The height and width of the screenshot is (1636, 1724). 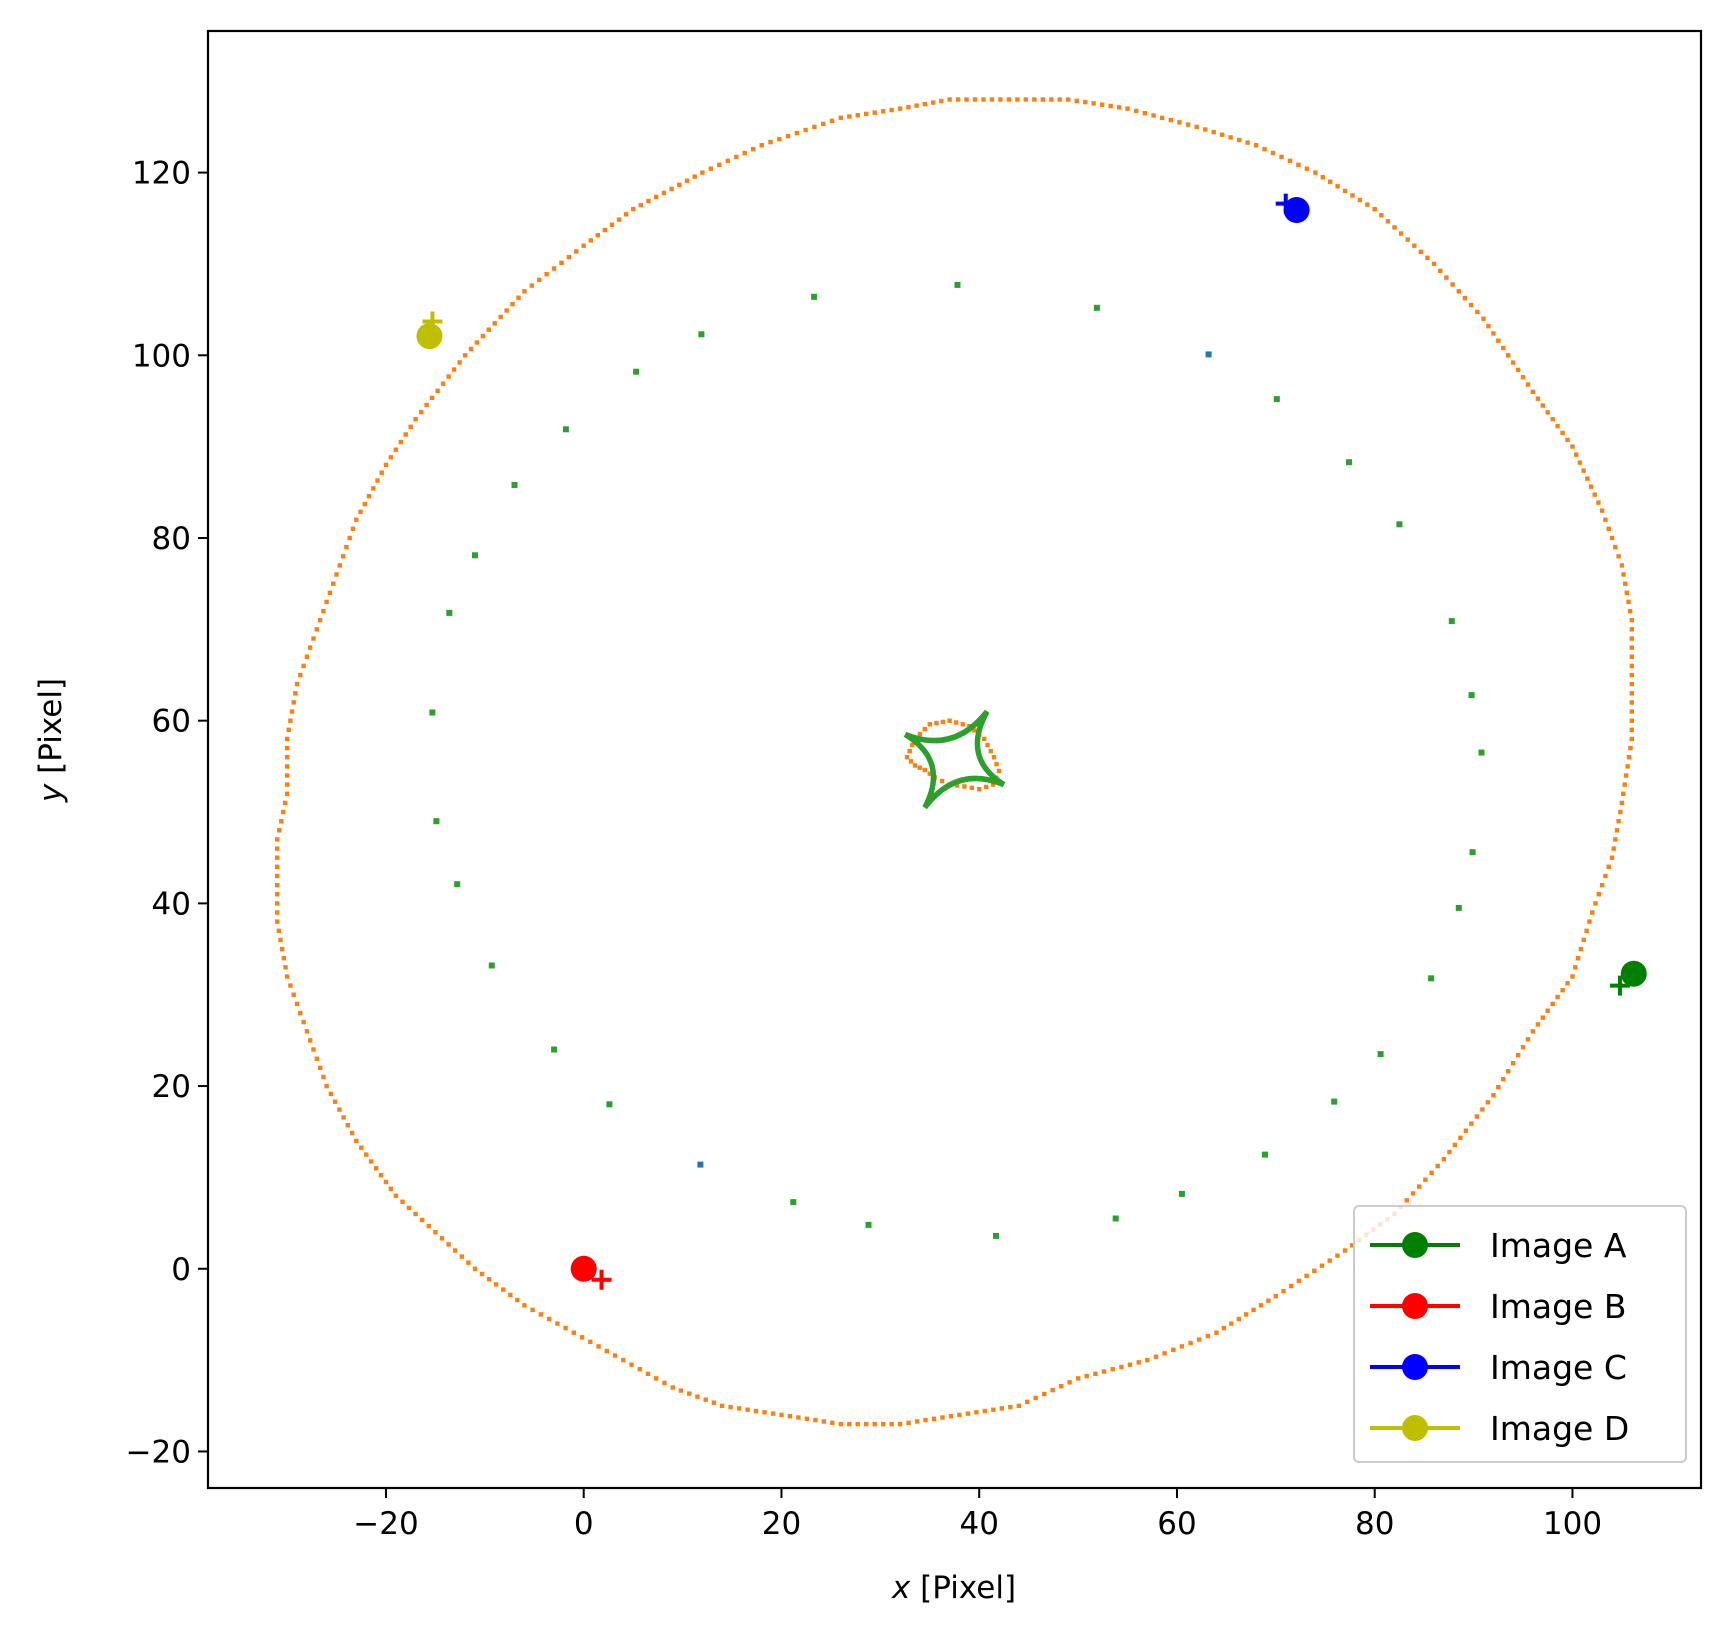 What do you see at coordinates (1558, 1306) in the screenshot?
I see `legend-label: Image B` at bounding box center [1558, 1306].